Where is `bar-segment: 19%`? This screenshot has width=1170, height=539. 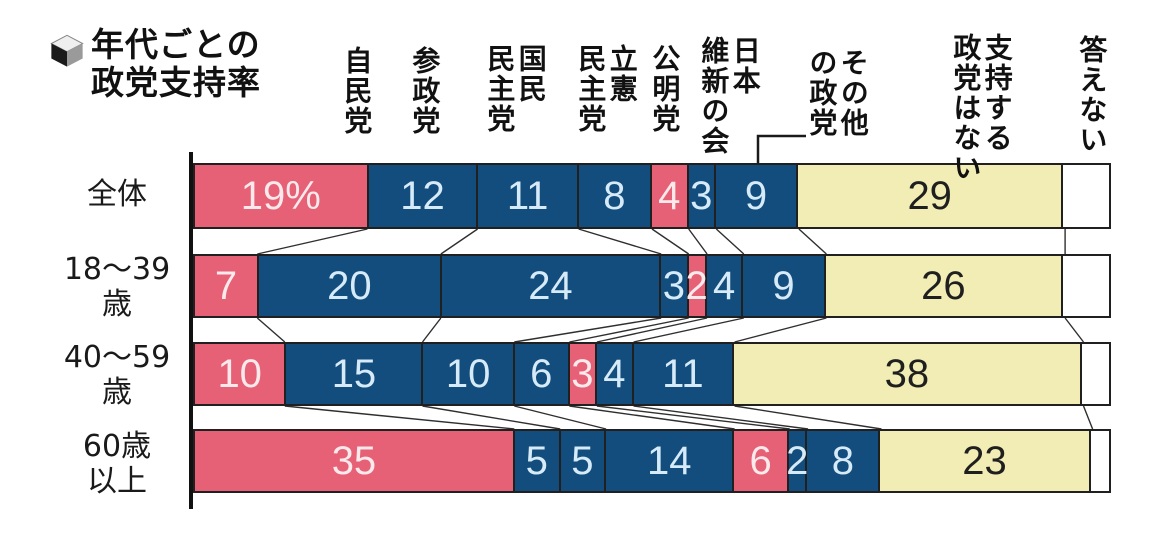
bar-segment: 19% is located at coordinates (282, 196).